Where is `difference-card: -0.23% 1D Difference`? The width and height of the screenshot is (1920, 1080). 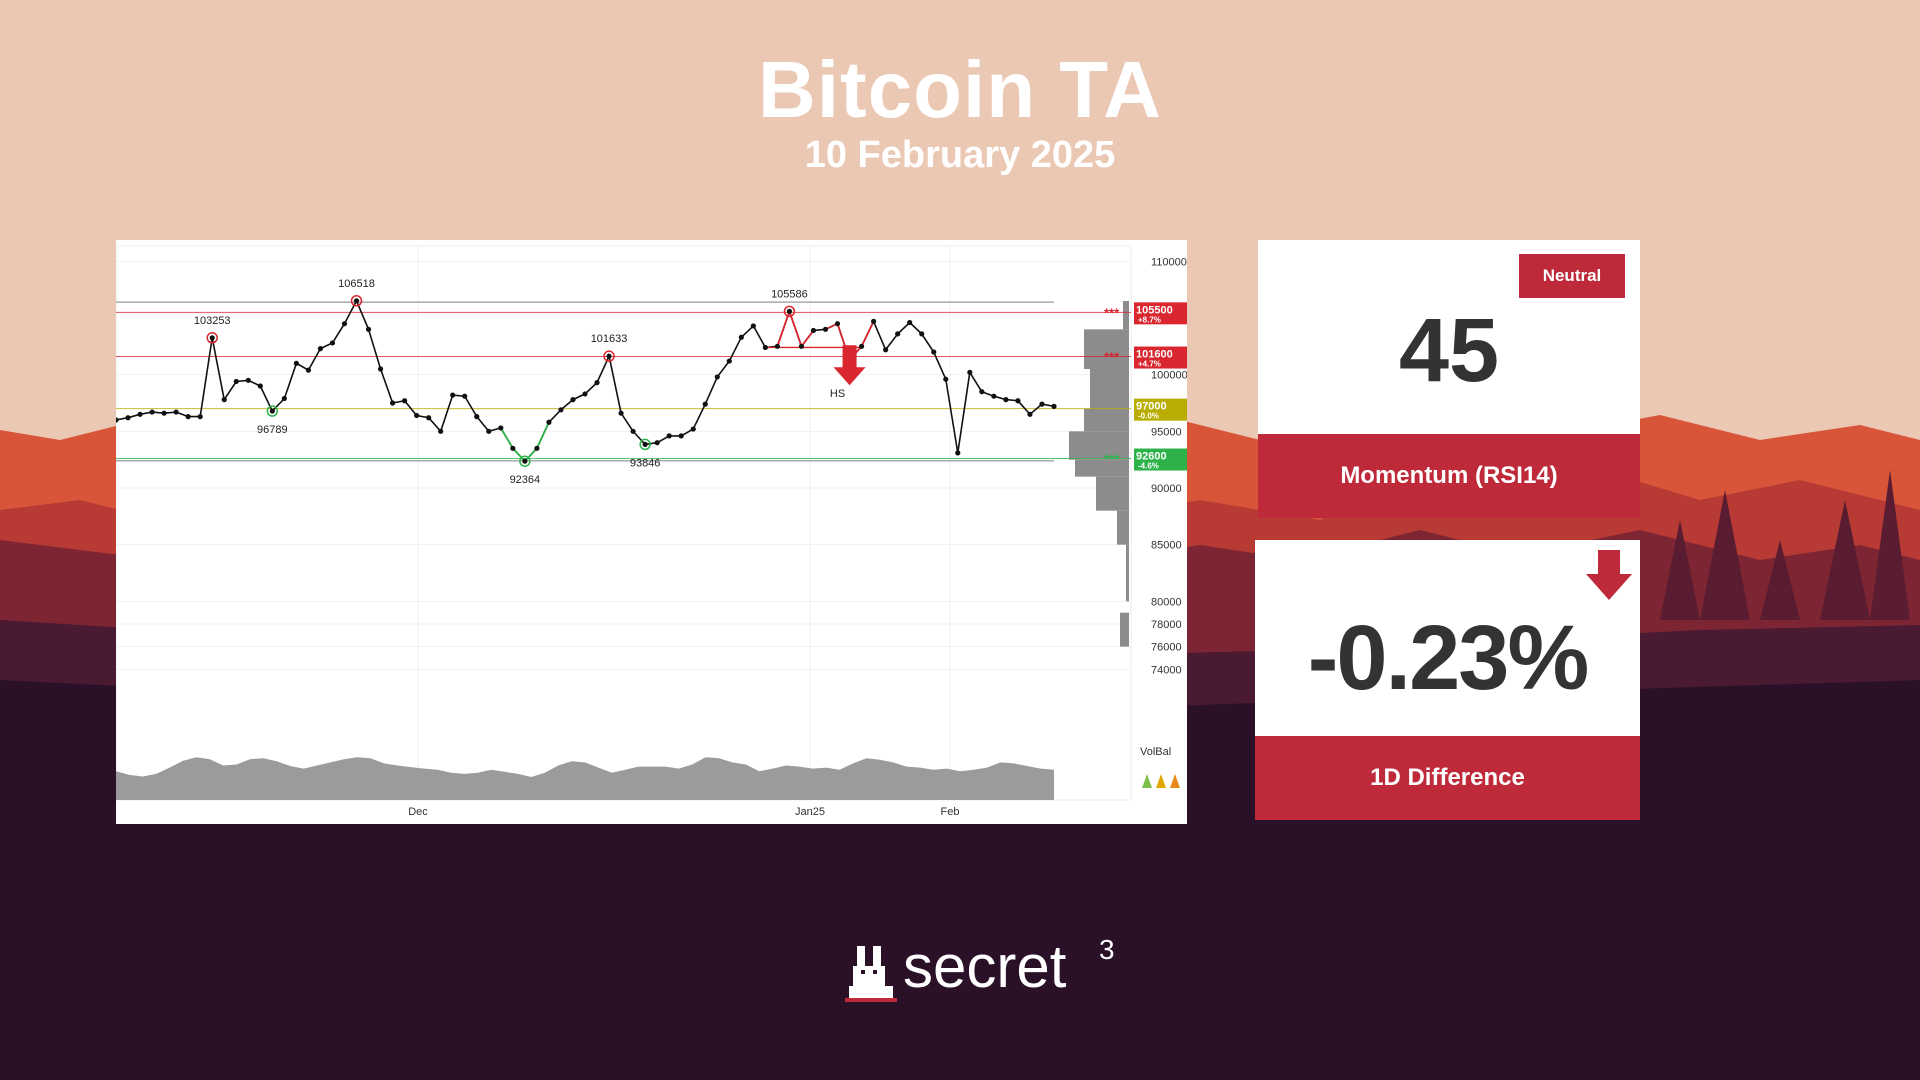
difference-card: -0.23% 1D Difference is located at coordinates (1447, 680).